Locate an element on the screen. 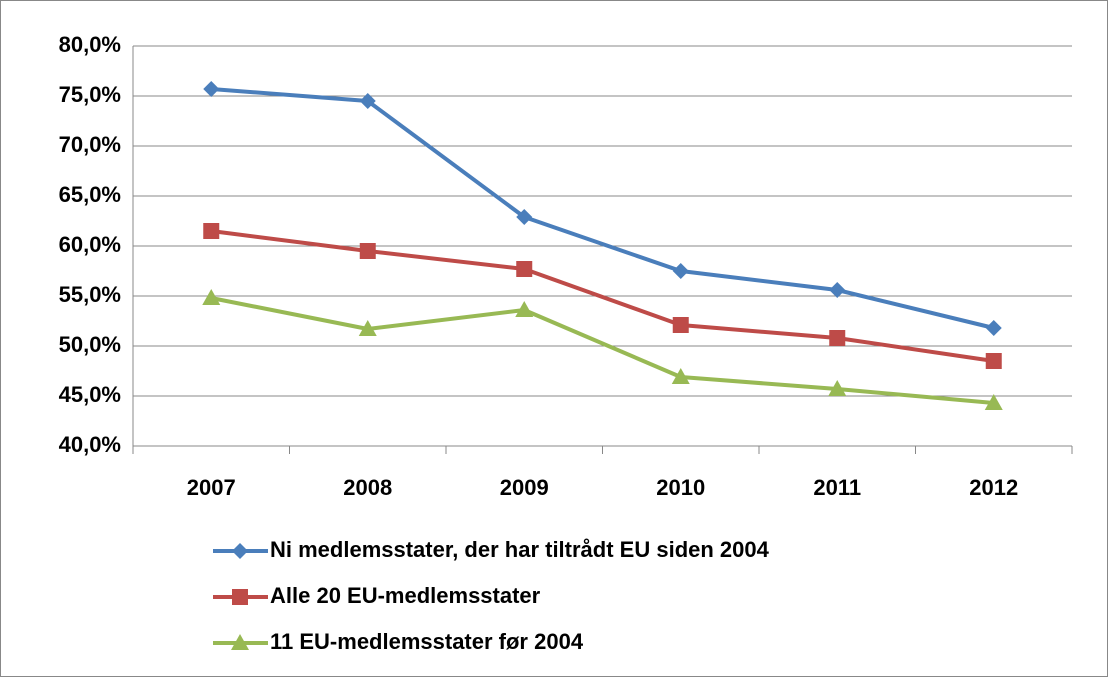 This screenshot has width=1108, height=677. y-tick-label: 75,0% is located at coordinates (90, 94).